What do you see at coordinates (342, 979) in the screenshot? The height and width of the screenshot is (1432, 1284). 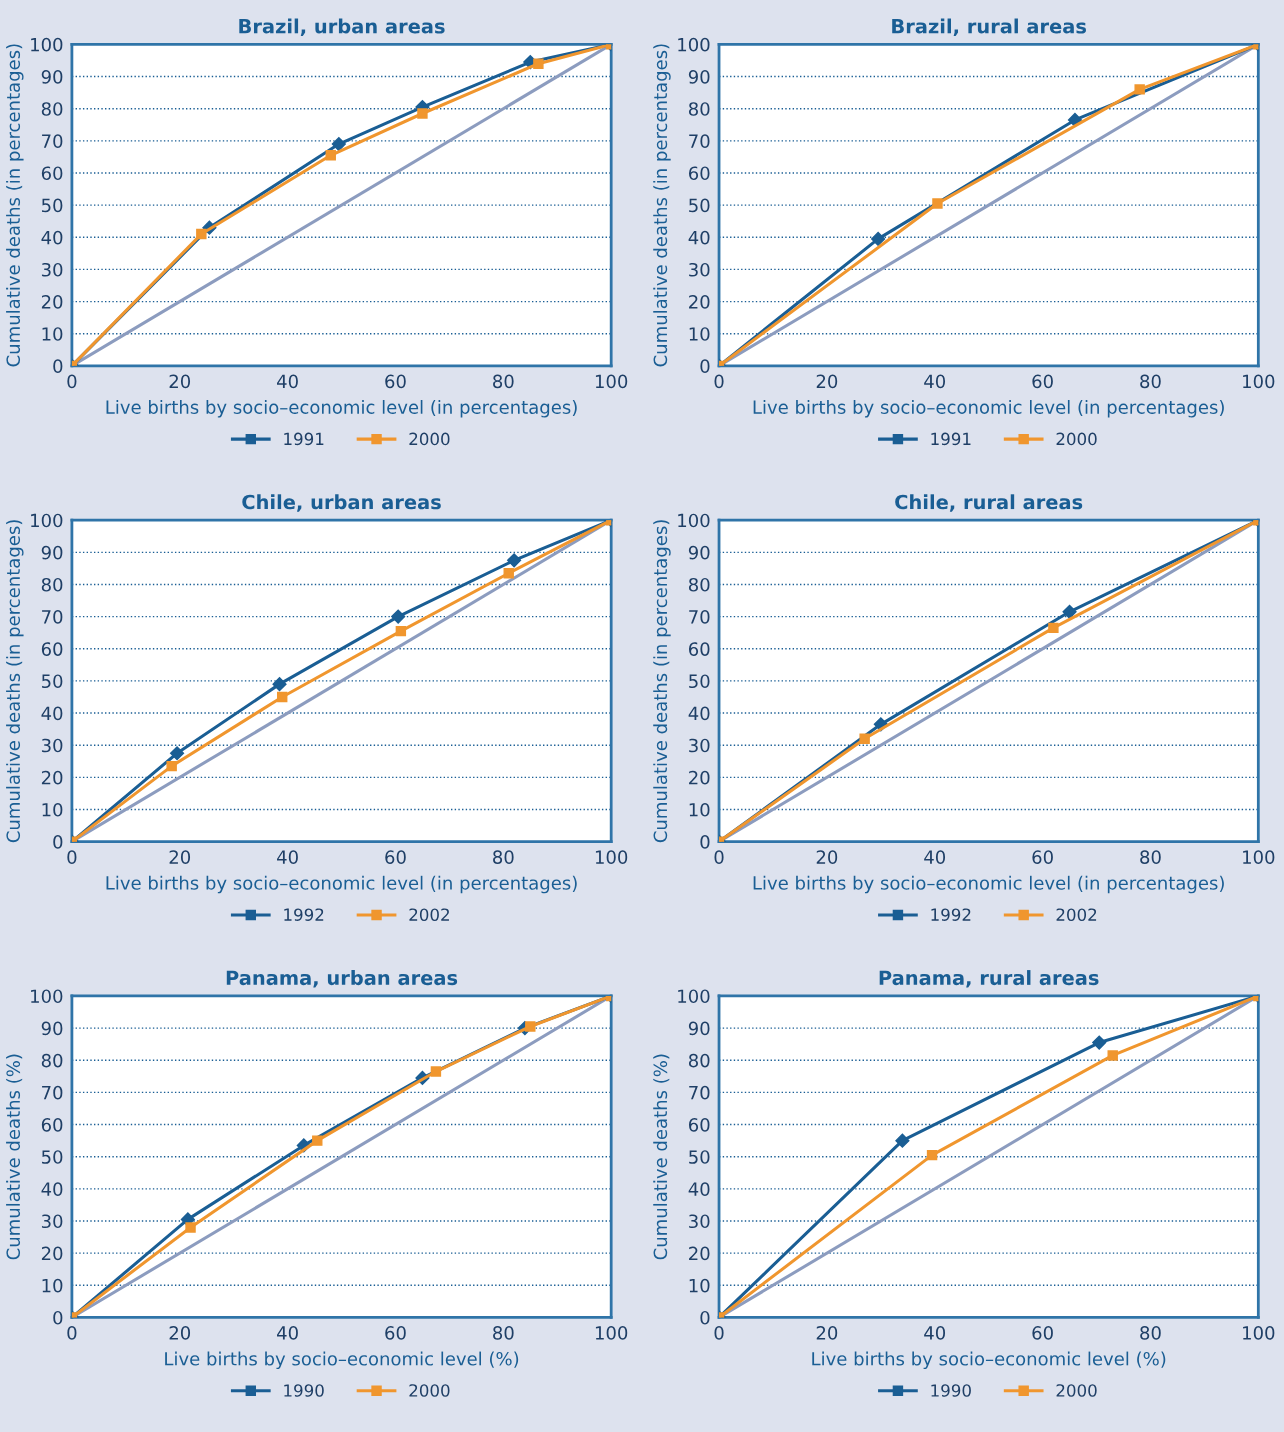 I see `chart-title: Panama, urban areas` at bounding box center [342, 979].